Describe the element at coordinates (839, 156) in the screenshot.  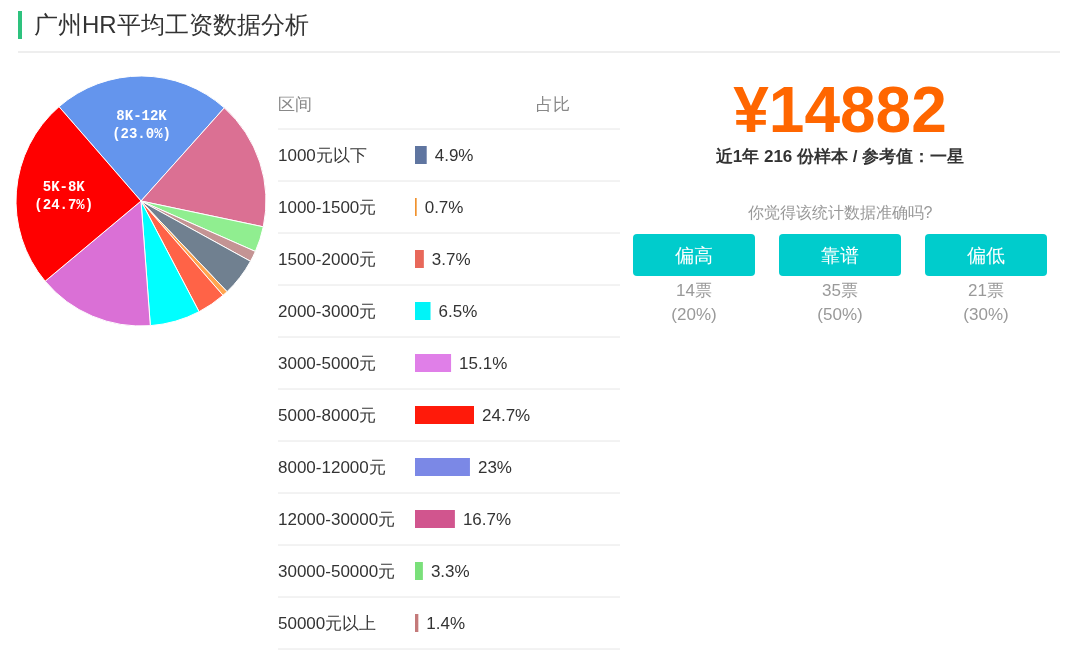
I see `text: 近1年 216 份样本 / 参考值：一星` at that location.